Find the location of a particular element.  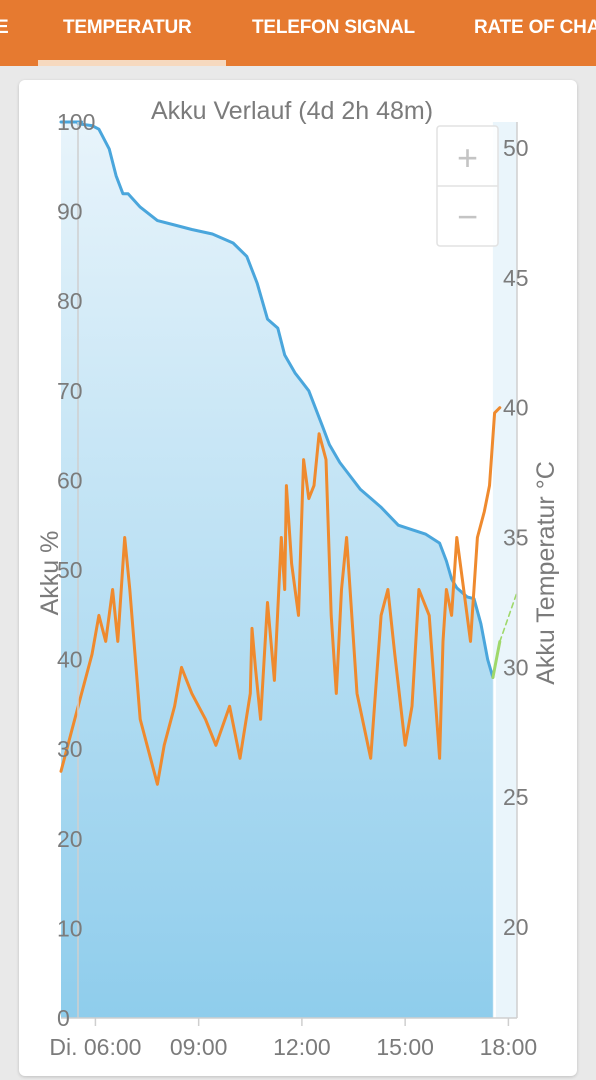

y2-tick-label: 35 is located at coordinates (516, 538).